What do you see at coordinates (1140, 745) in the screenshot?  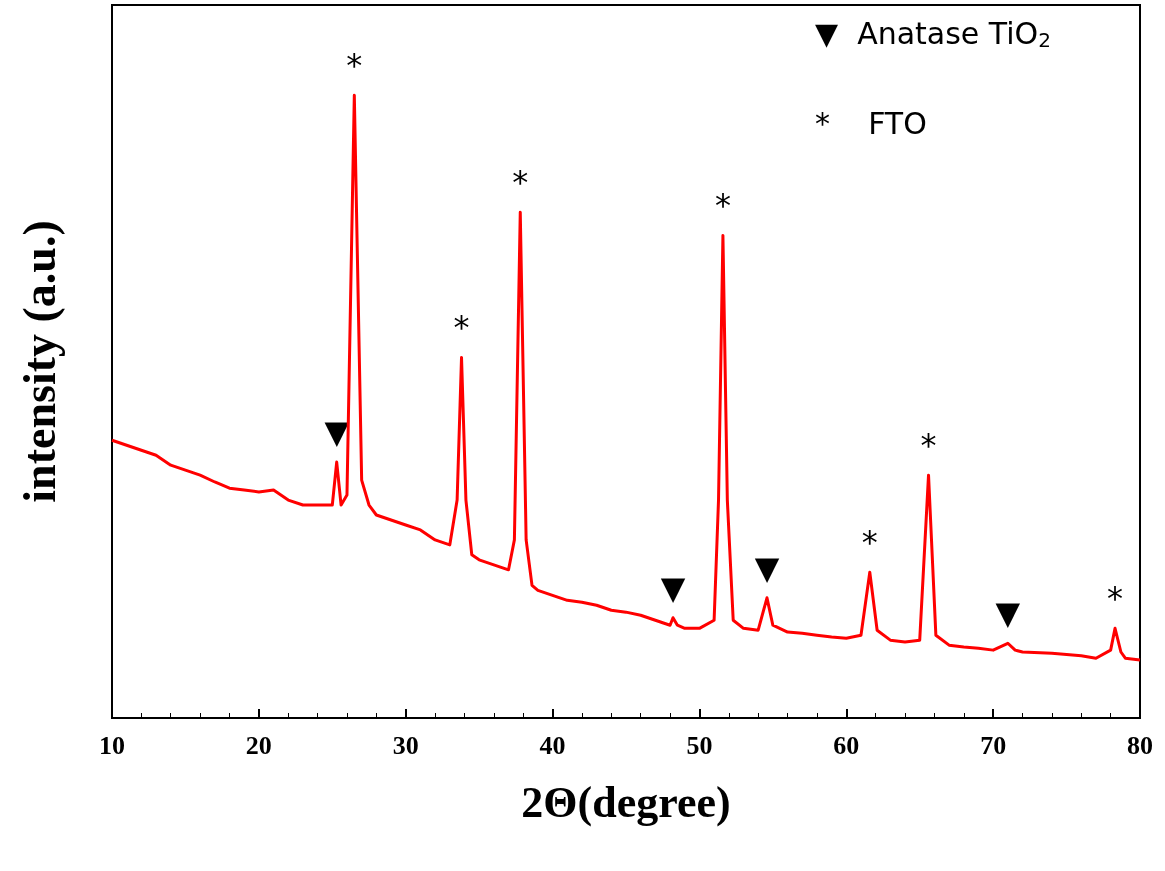 I see `x-tick-label: 80` at bounding box center [1140, 745].